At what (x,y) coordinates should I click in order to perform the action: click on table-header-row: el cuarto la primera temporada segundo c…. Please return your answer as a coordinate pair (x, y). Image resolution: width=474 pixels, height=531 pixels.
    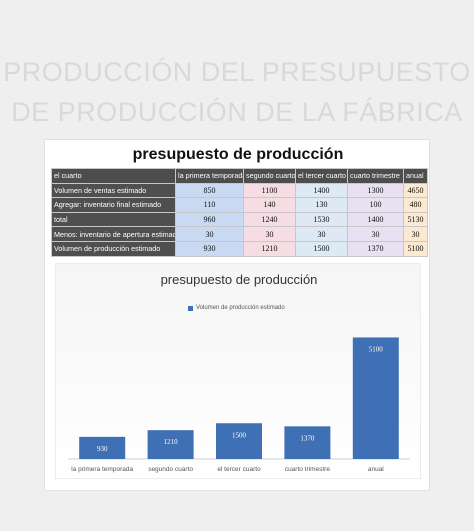
    Looking at the image, I should click on (239, 176).